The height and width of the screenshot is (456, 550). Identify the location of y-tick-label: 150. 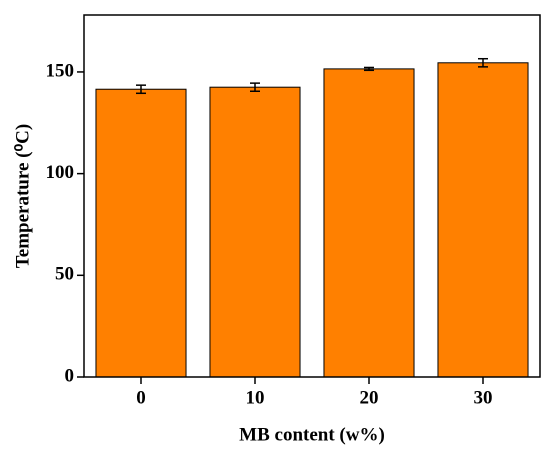
(60, 70).